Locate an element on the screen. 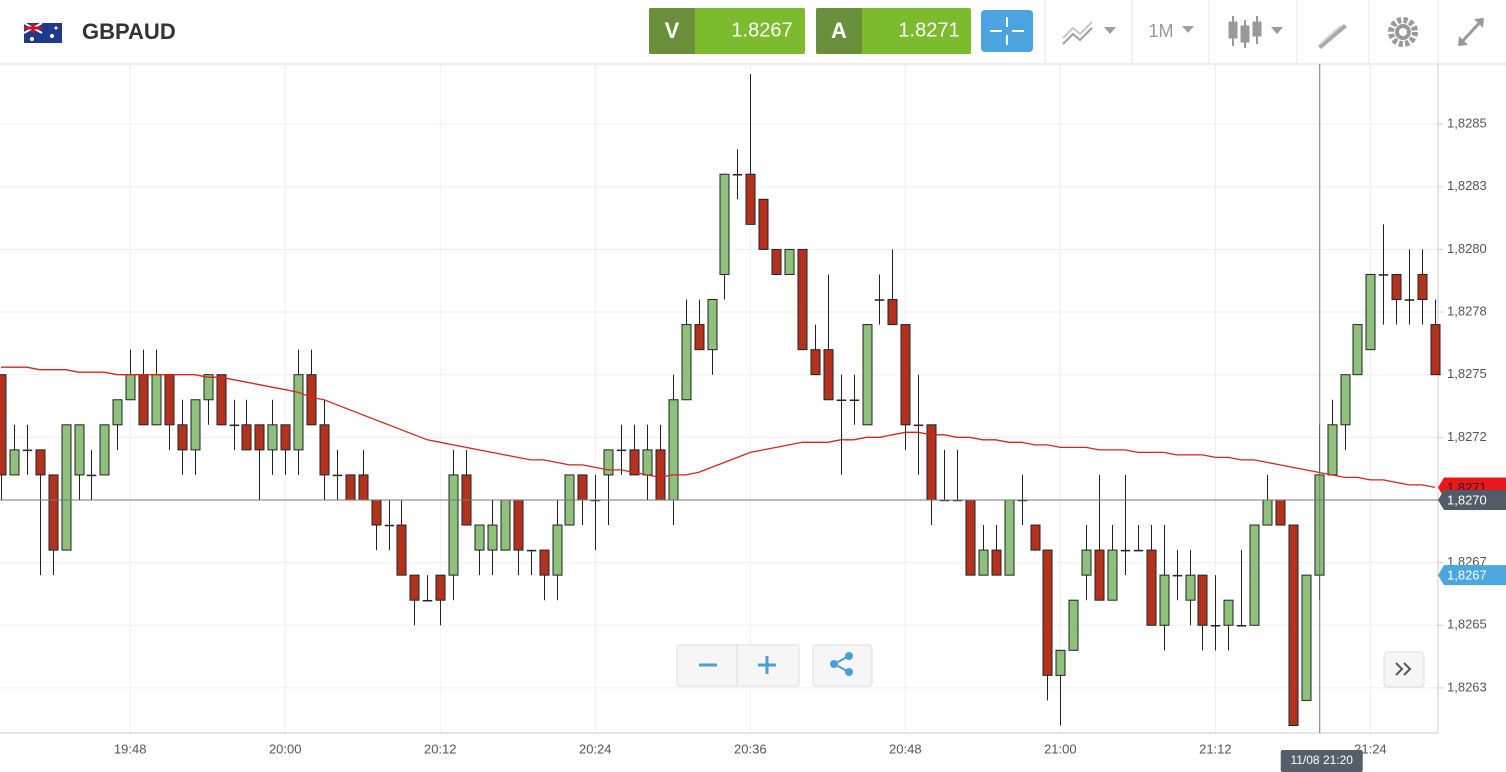  timeframe-button: 1M is located at coordinates (1171, 31).